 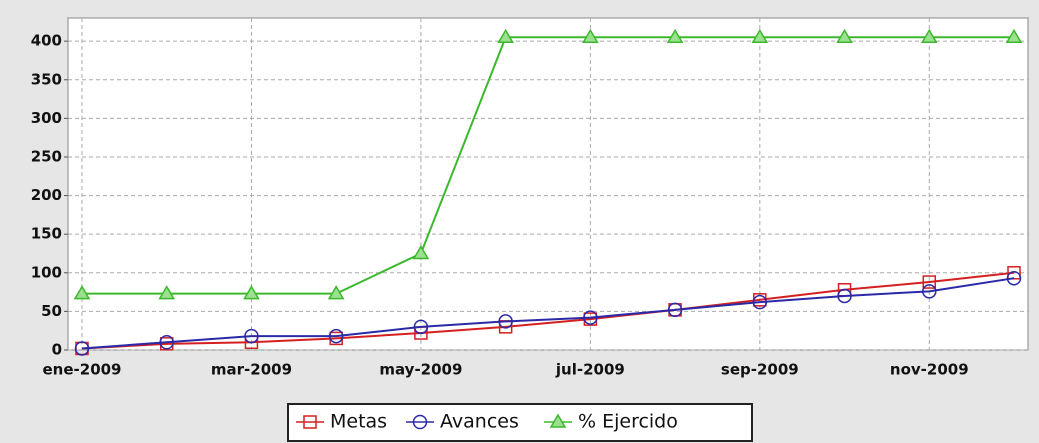 What do you see at coordinates (46, 234) in the screenshot?
I see `y-tick-label: 150` at bounding box center [46, 234].